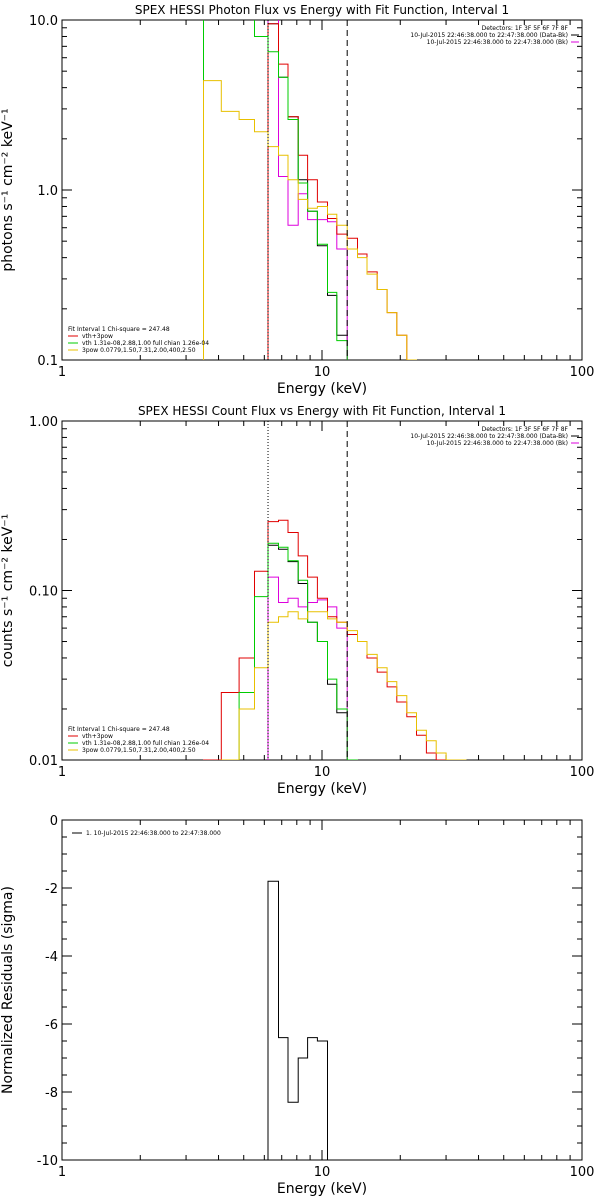 The image size is (600, 1204). Describe the element at coordinates (8, 990) in the screenshot. I see `panel-3-y-axis-label: Normalized Residuals (sigma)` at that location.